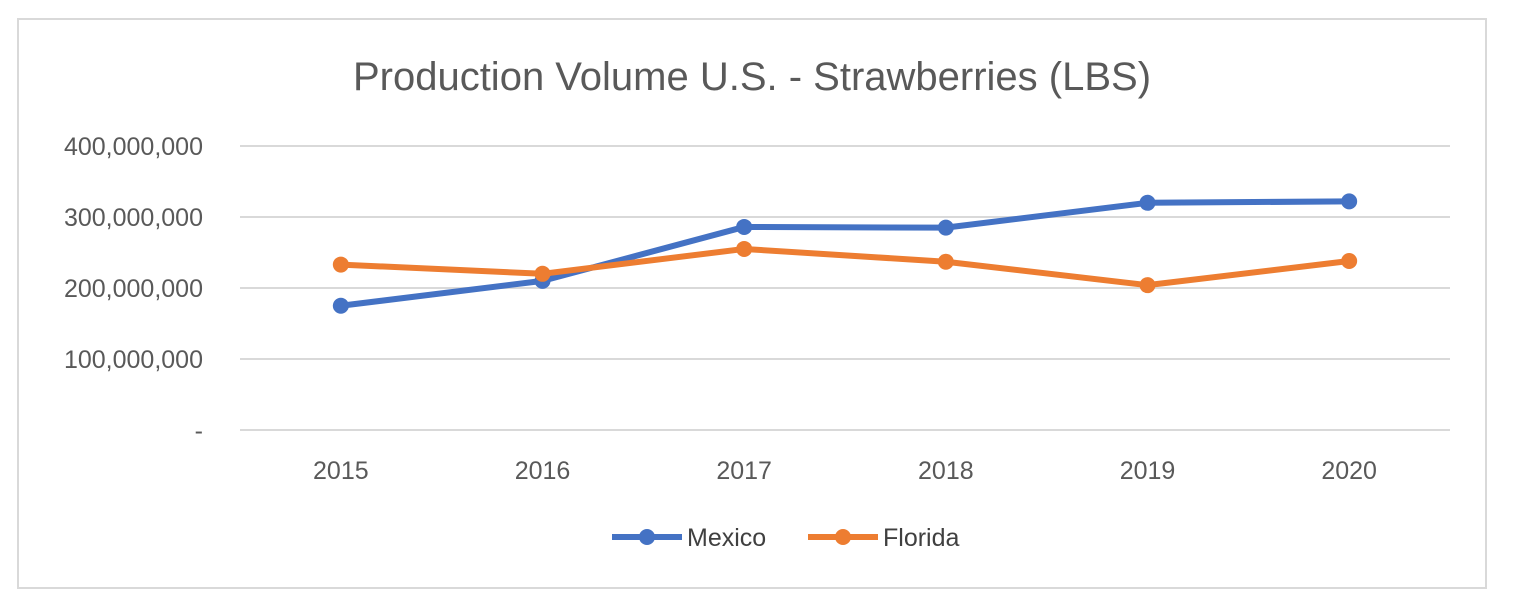 The image size is (1515, 611). What do you see at coordinates (744, 471) in the screenshot?
I see `x-tick-label: 2017` at bounding box center [744, 471].